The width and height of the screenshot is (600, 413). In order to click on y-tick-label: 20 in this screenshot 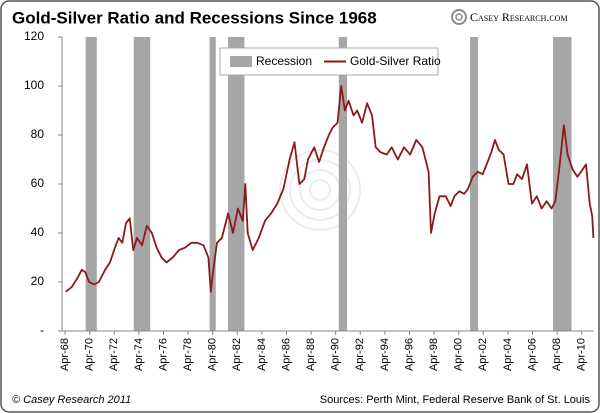, I will do `click(38, 281)`.